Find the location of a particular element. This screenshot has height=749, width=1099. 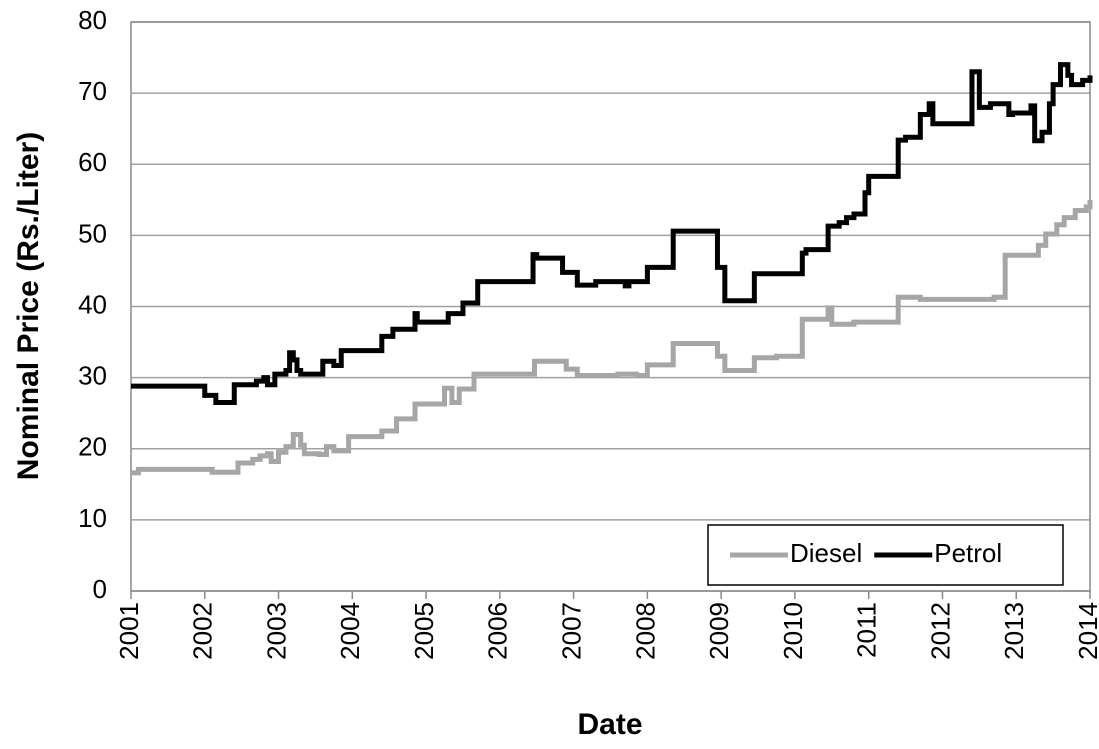

y-tick-label: 20 is located at coordinates (92, 447).